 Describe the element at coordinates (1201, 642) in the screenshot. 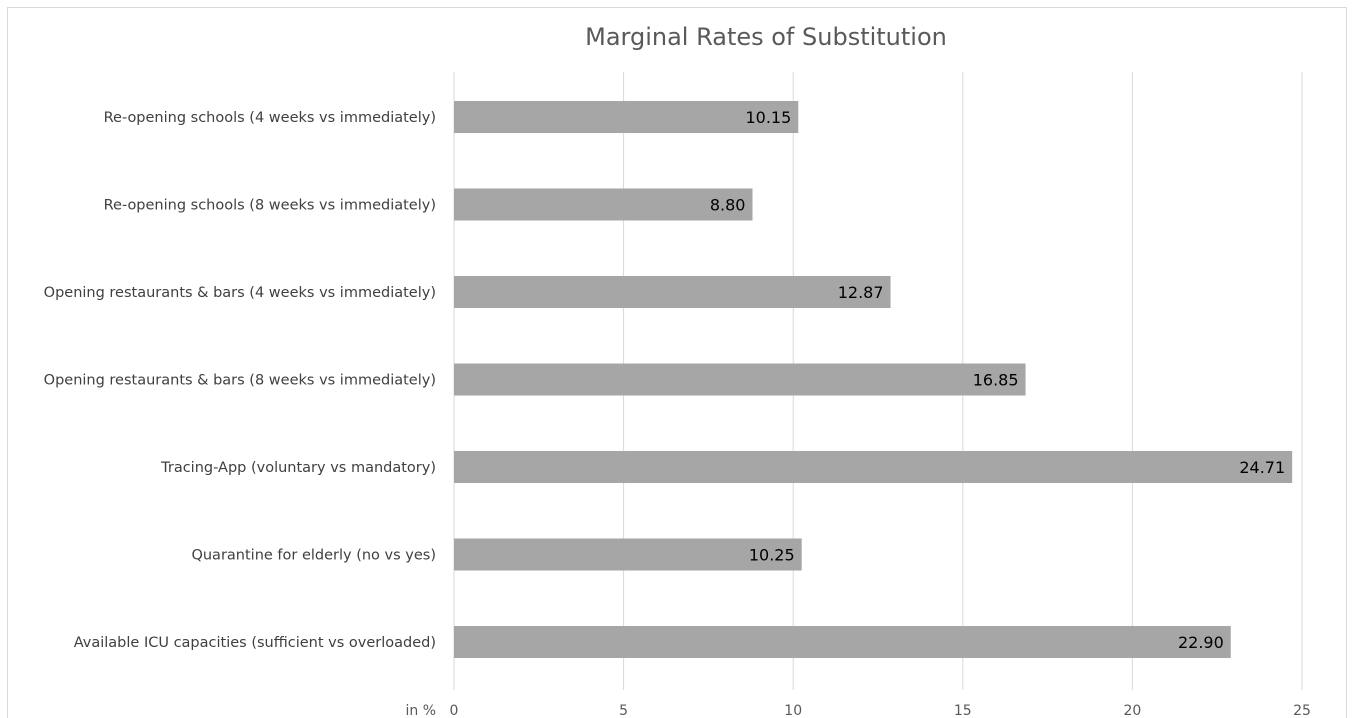

I see `data-label: 22.90` at that location.